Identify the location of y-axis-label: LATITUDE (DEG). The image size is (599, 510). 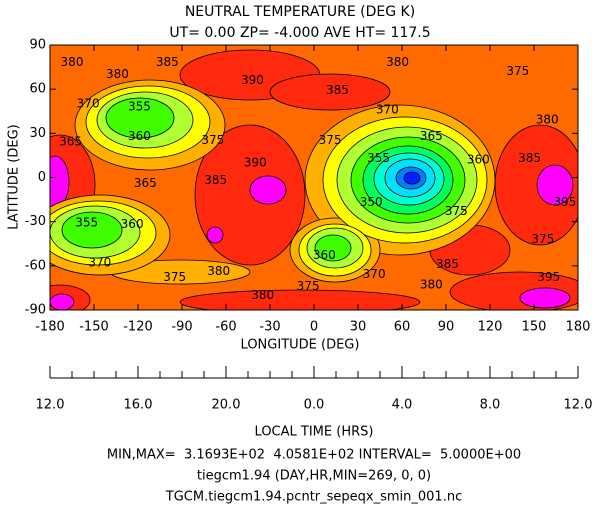
(14, 176).